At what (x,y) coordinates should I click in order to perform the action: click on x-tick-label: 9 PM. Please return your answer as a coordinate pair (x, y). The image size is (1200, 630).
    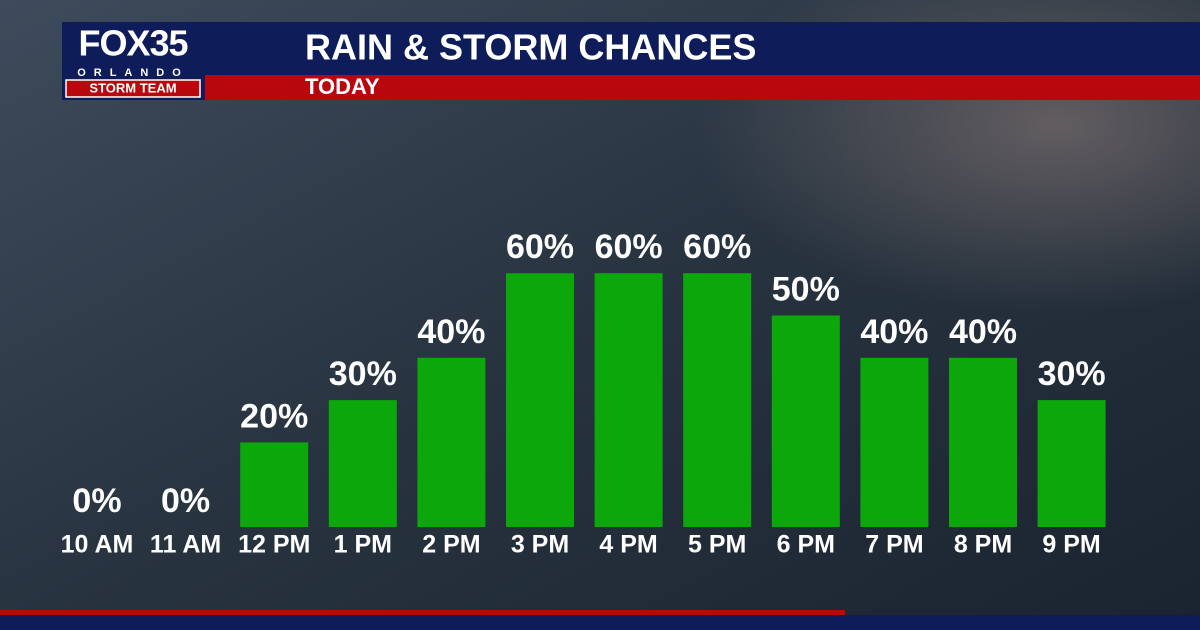
    Looking at the image, I should click on (1071, 545).